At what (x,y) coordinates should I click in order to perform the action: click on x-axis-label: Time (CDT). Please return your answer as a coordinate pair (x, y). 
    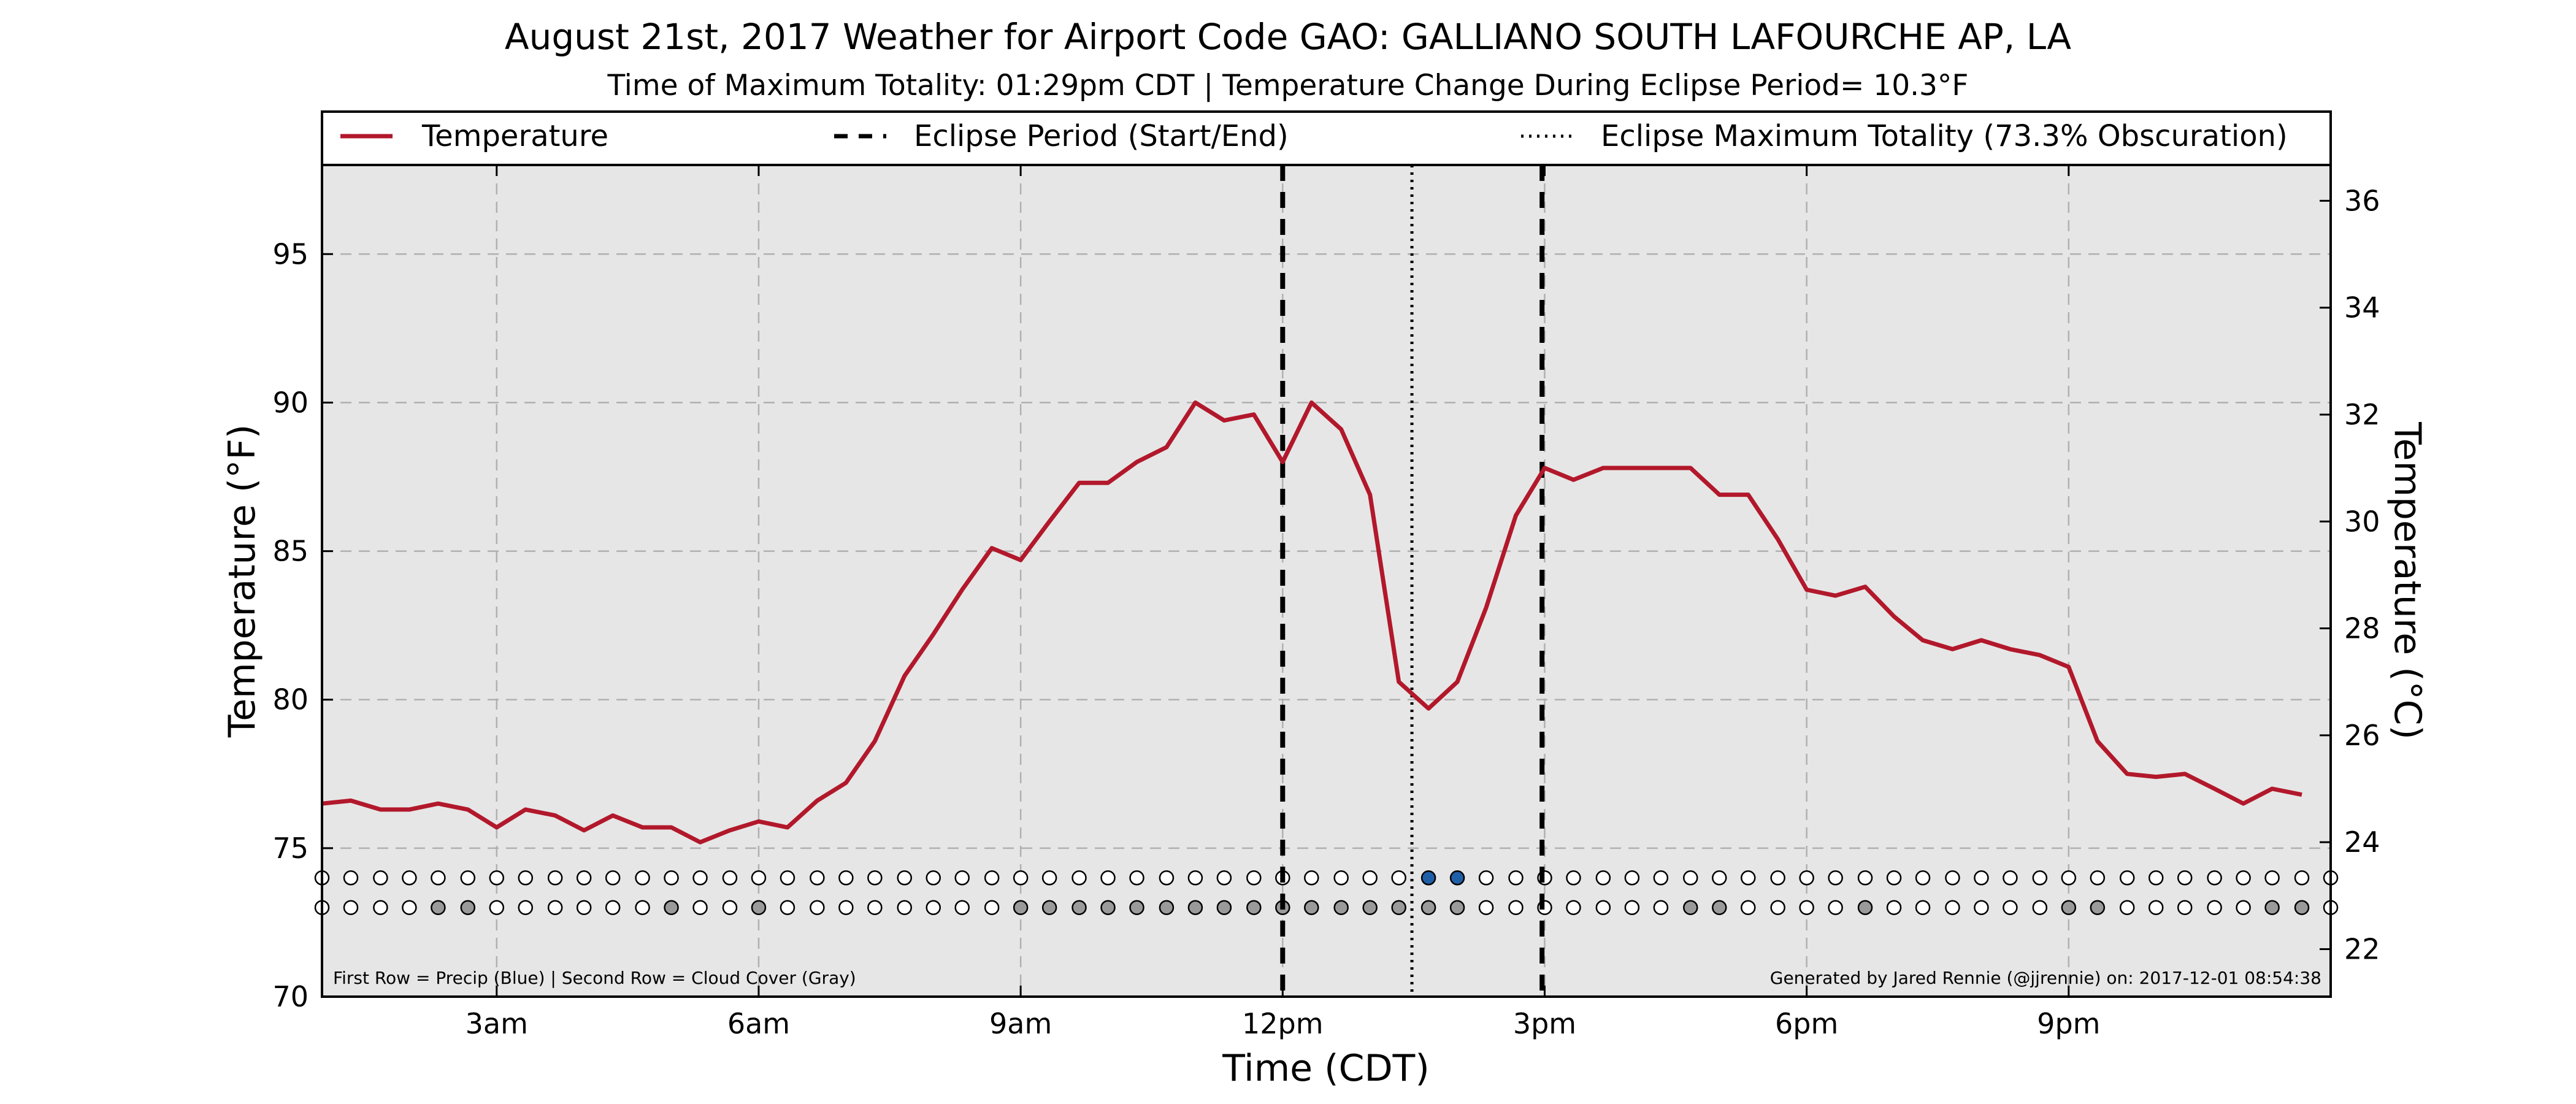
    Looking at the image, I should click on (1325, 1068).